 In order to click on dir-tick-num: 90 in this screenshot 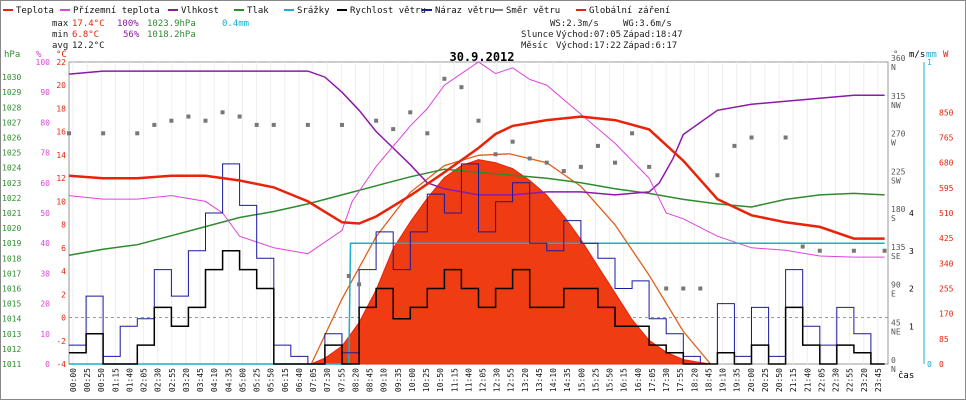, I will do `click(896, 285)`.